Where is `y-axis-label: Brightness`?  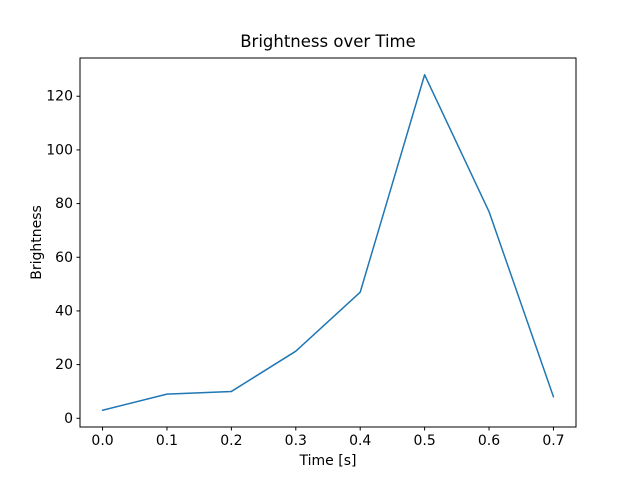
y-axis-label: Brightness is located at coordinates (37, 242).